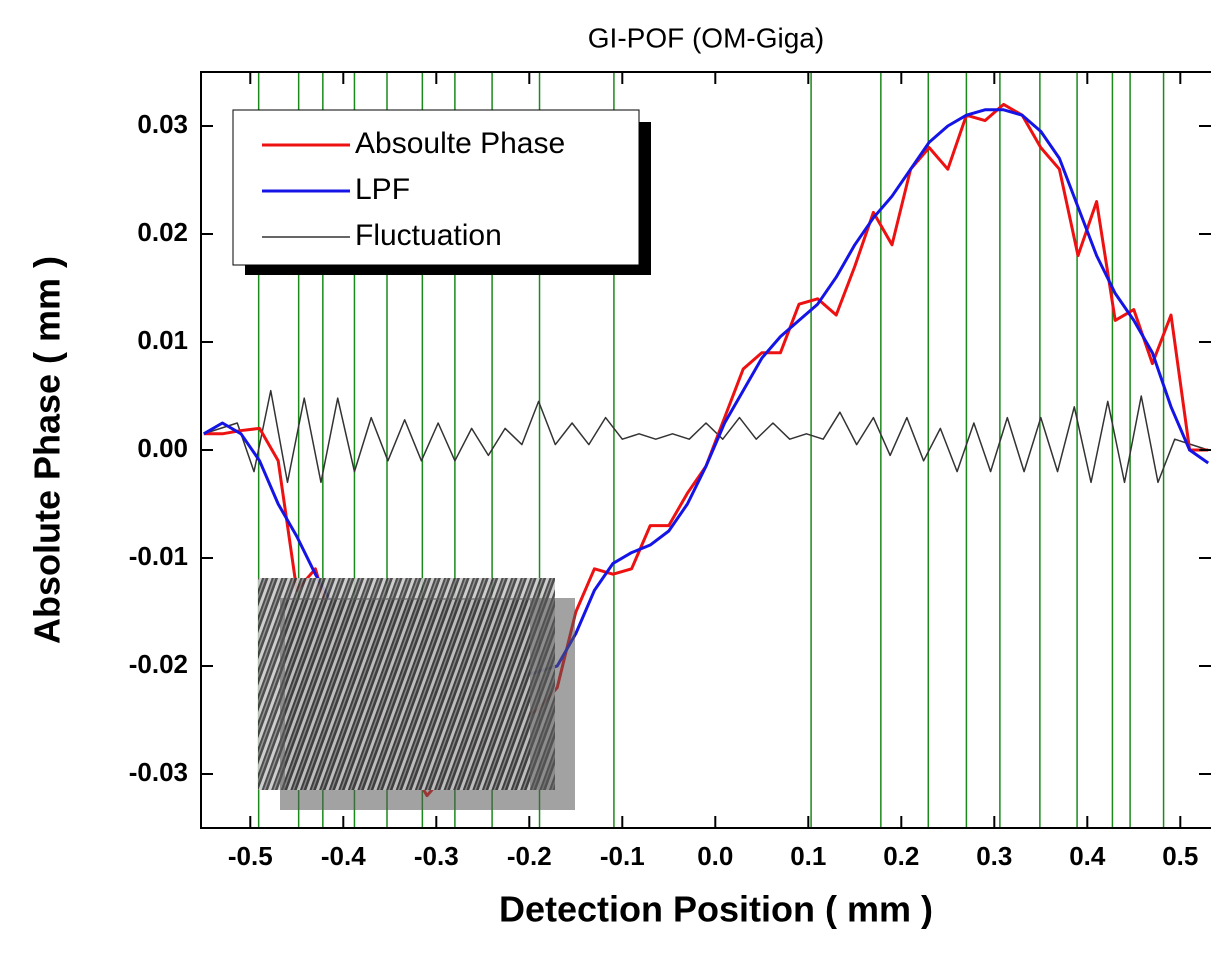 The width and height of the screenshot is (1211, 957). What do you see at coordinates (382, 189) in the screenshot?
I see `legend-label: LPF` at bounding box center [382, 189].